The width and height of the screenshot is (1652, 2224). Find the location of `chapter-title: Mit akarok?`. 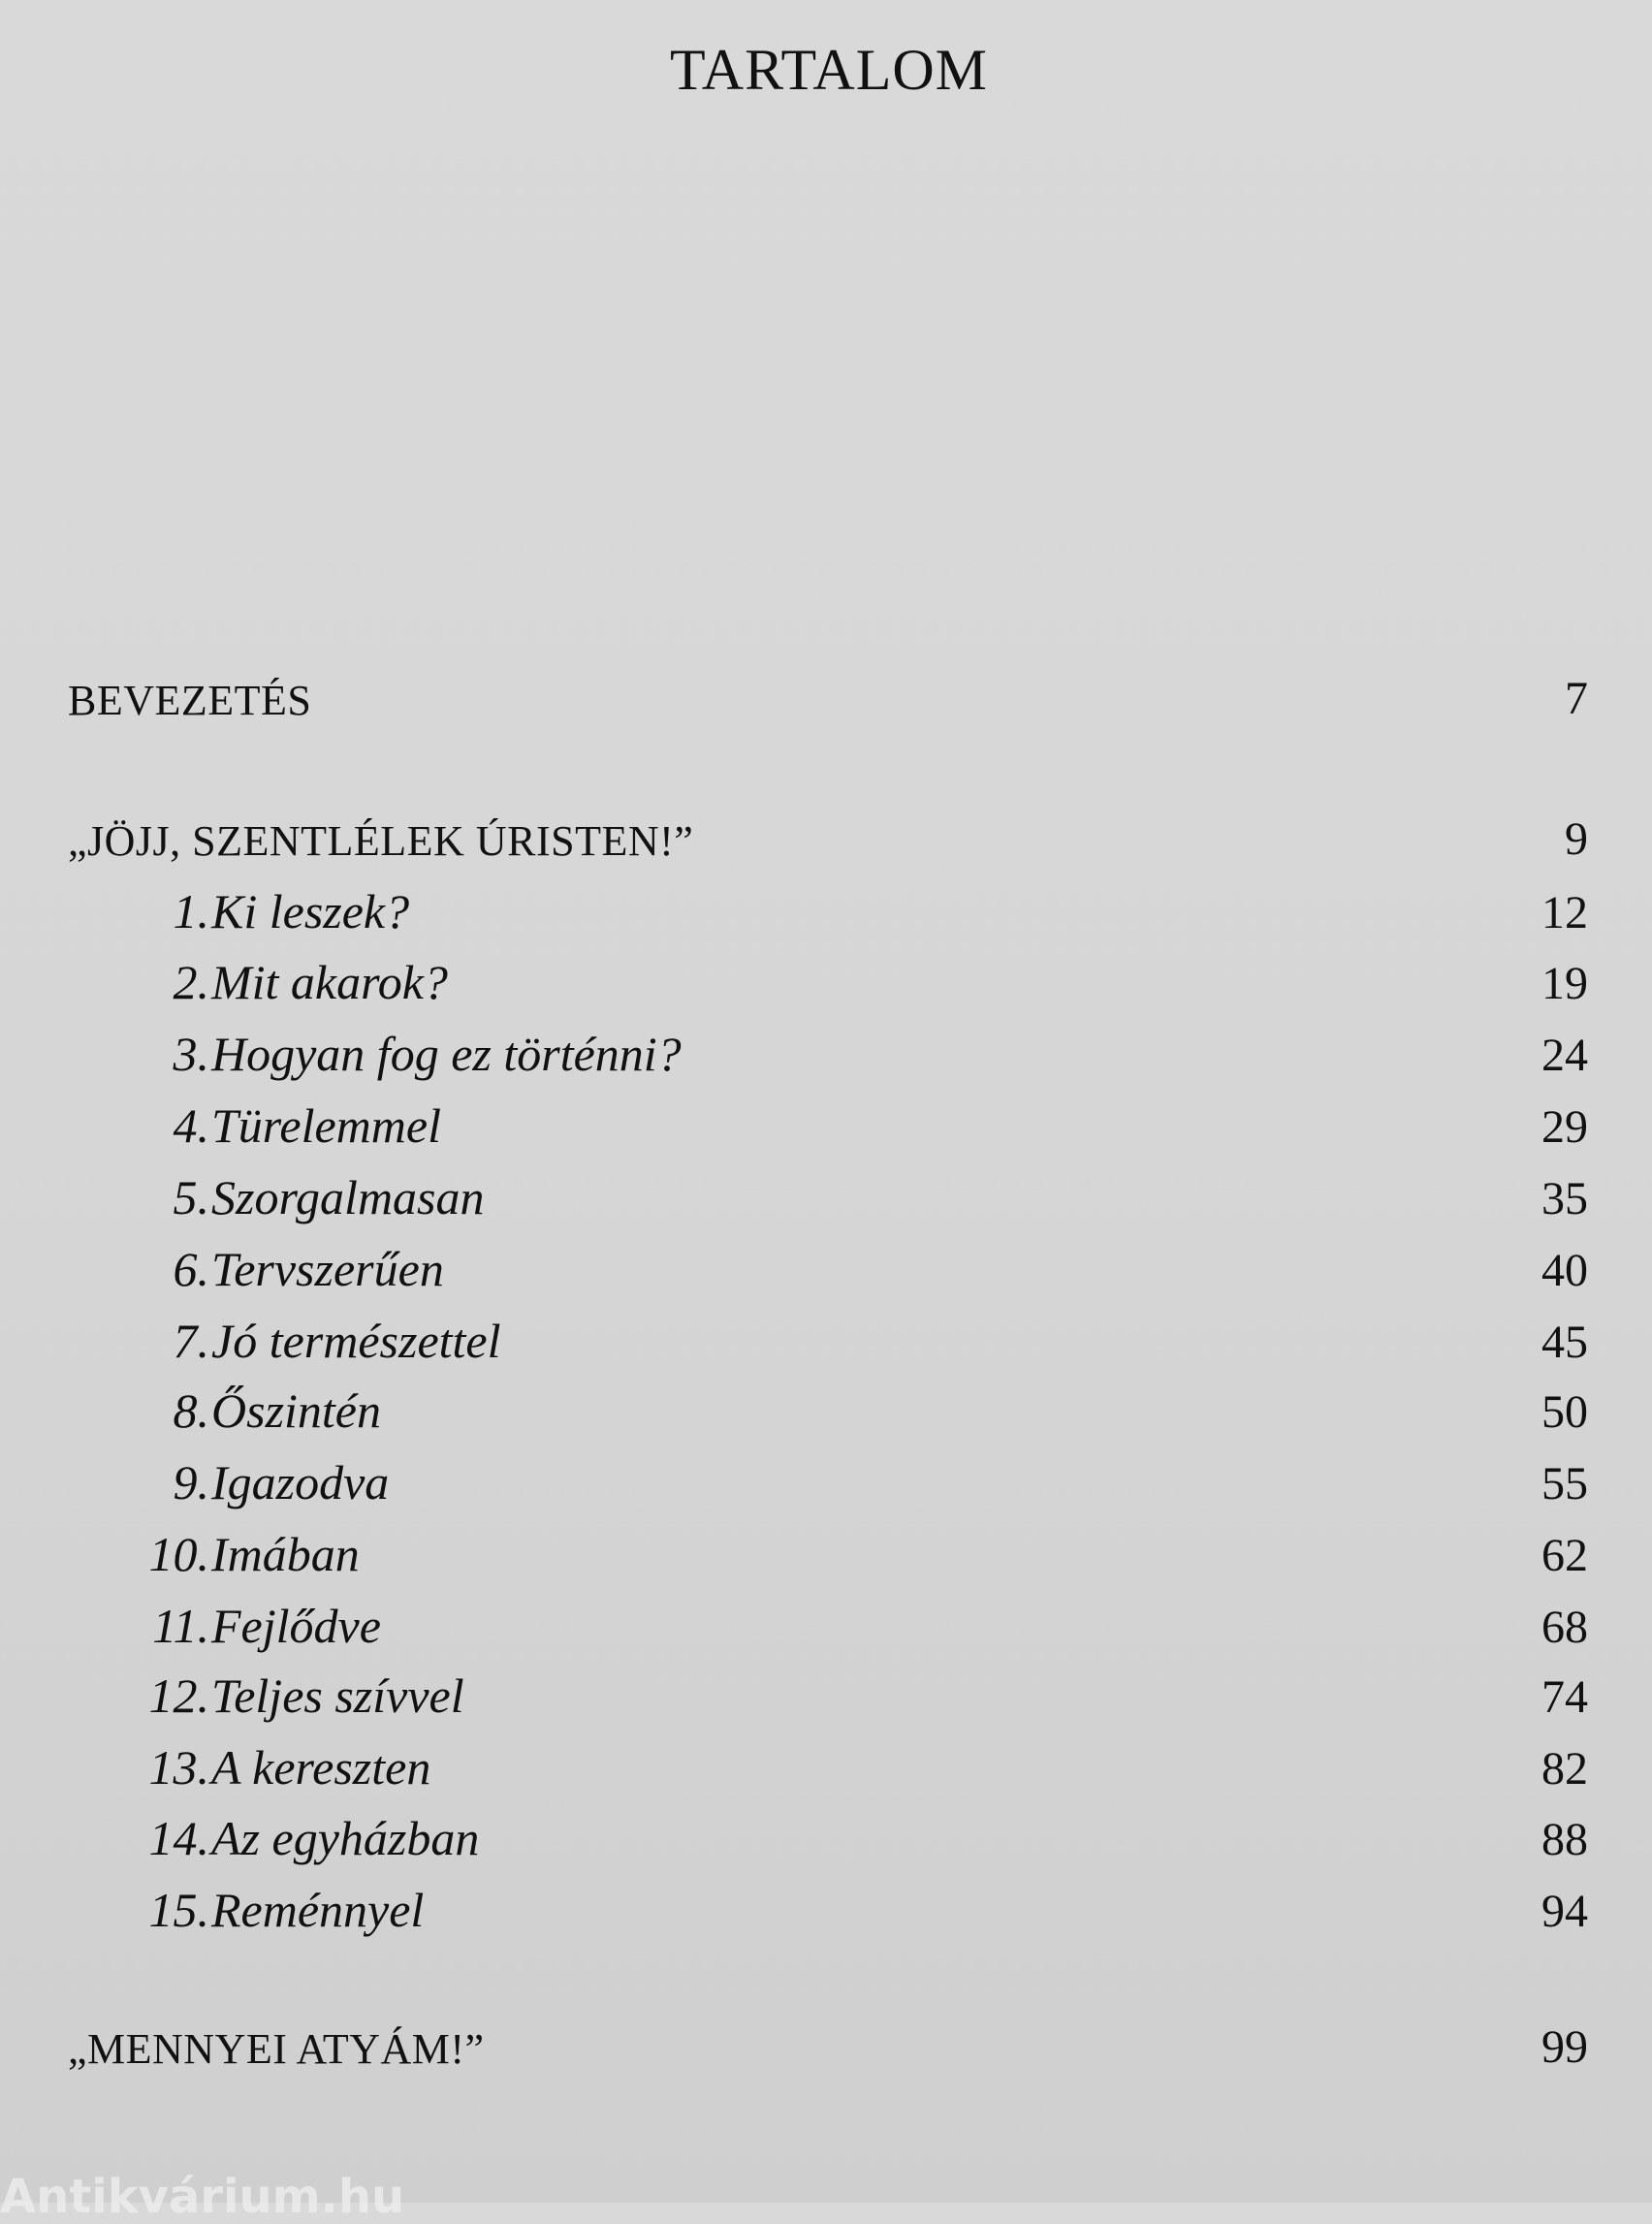

chapter-title: Mit akarok? is located at coordinates (329, 982).